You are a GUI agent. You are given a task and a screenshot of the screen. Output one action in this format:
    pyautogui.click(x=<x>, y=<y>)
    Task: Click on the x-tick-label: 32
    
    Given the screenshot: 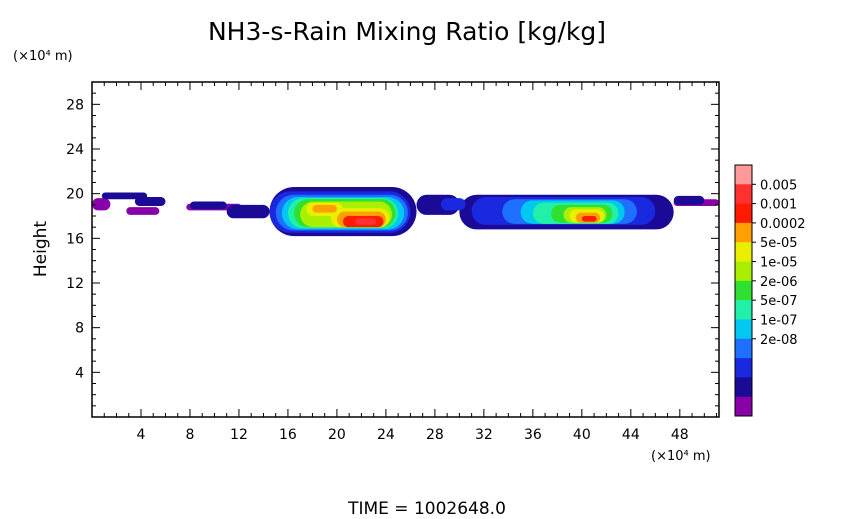 What is the action you would take?
    pyautogui.click(x=484, y=435)
    